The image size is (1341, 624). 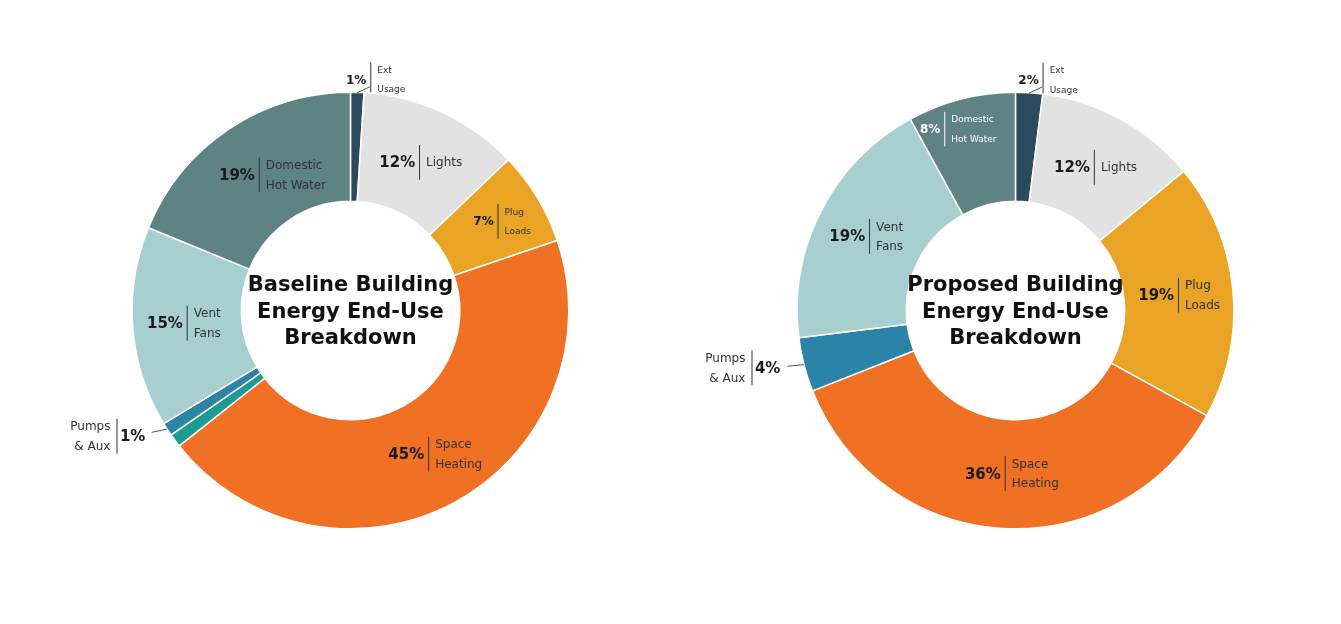 What do you see at coordinates (982, 473) in the screenshot?
I see `data-label: 36%` at bounding box center [982, 473].